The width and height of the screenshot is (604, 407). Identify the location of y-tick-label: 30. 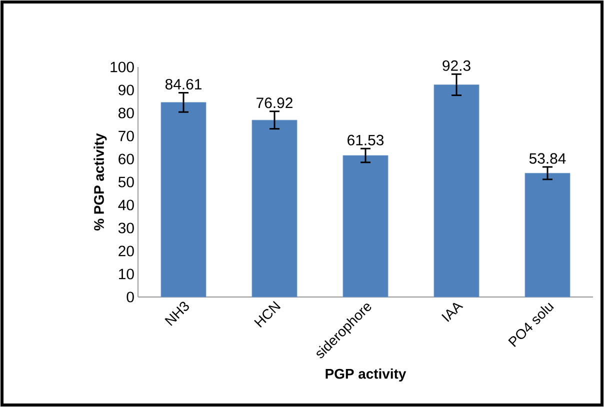
(126, 228).